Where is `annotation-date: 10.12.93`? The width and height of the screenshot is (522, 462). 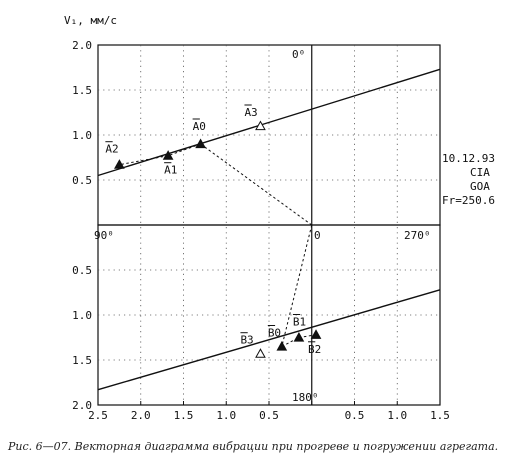 annotation-date: 10.12.93 is located at coordinates (468, 158).